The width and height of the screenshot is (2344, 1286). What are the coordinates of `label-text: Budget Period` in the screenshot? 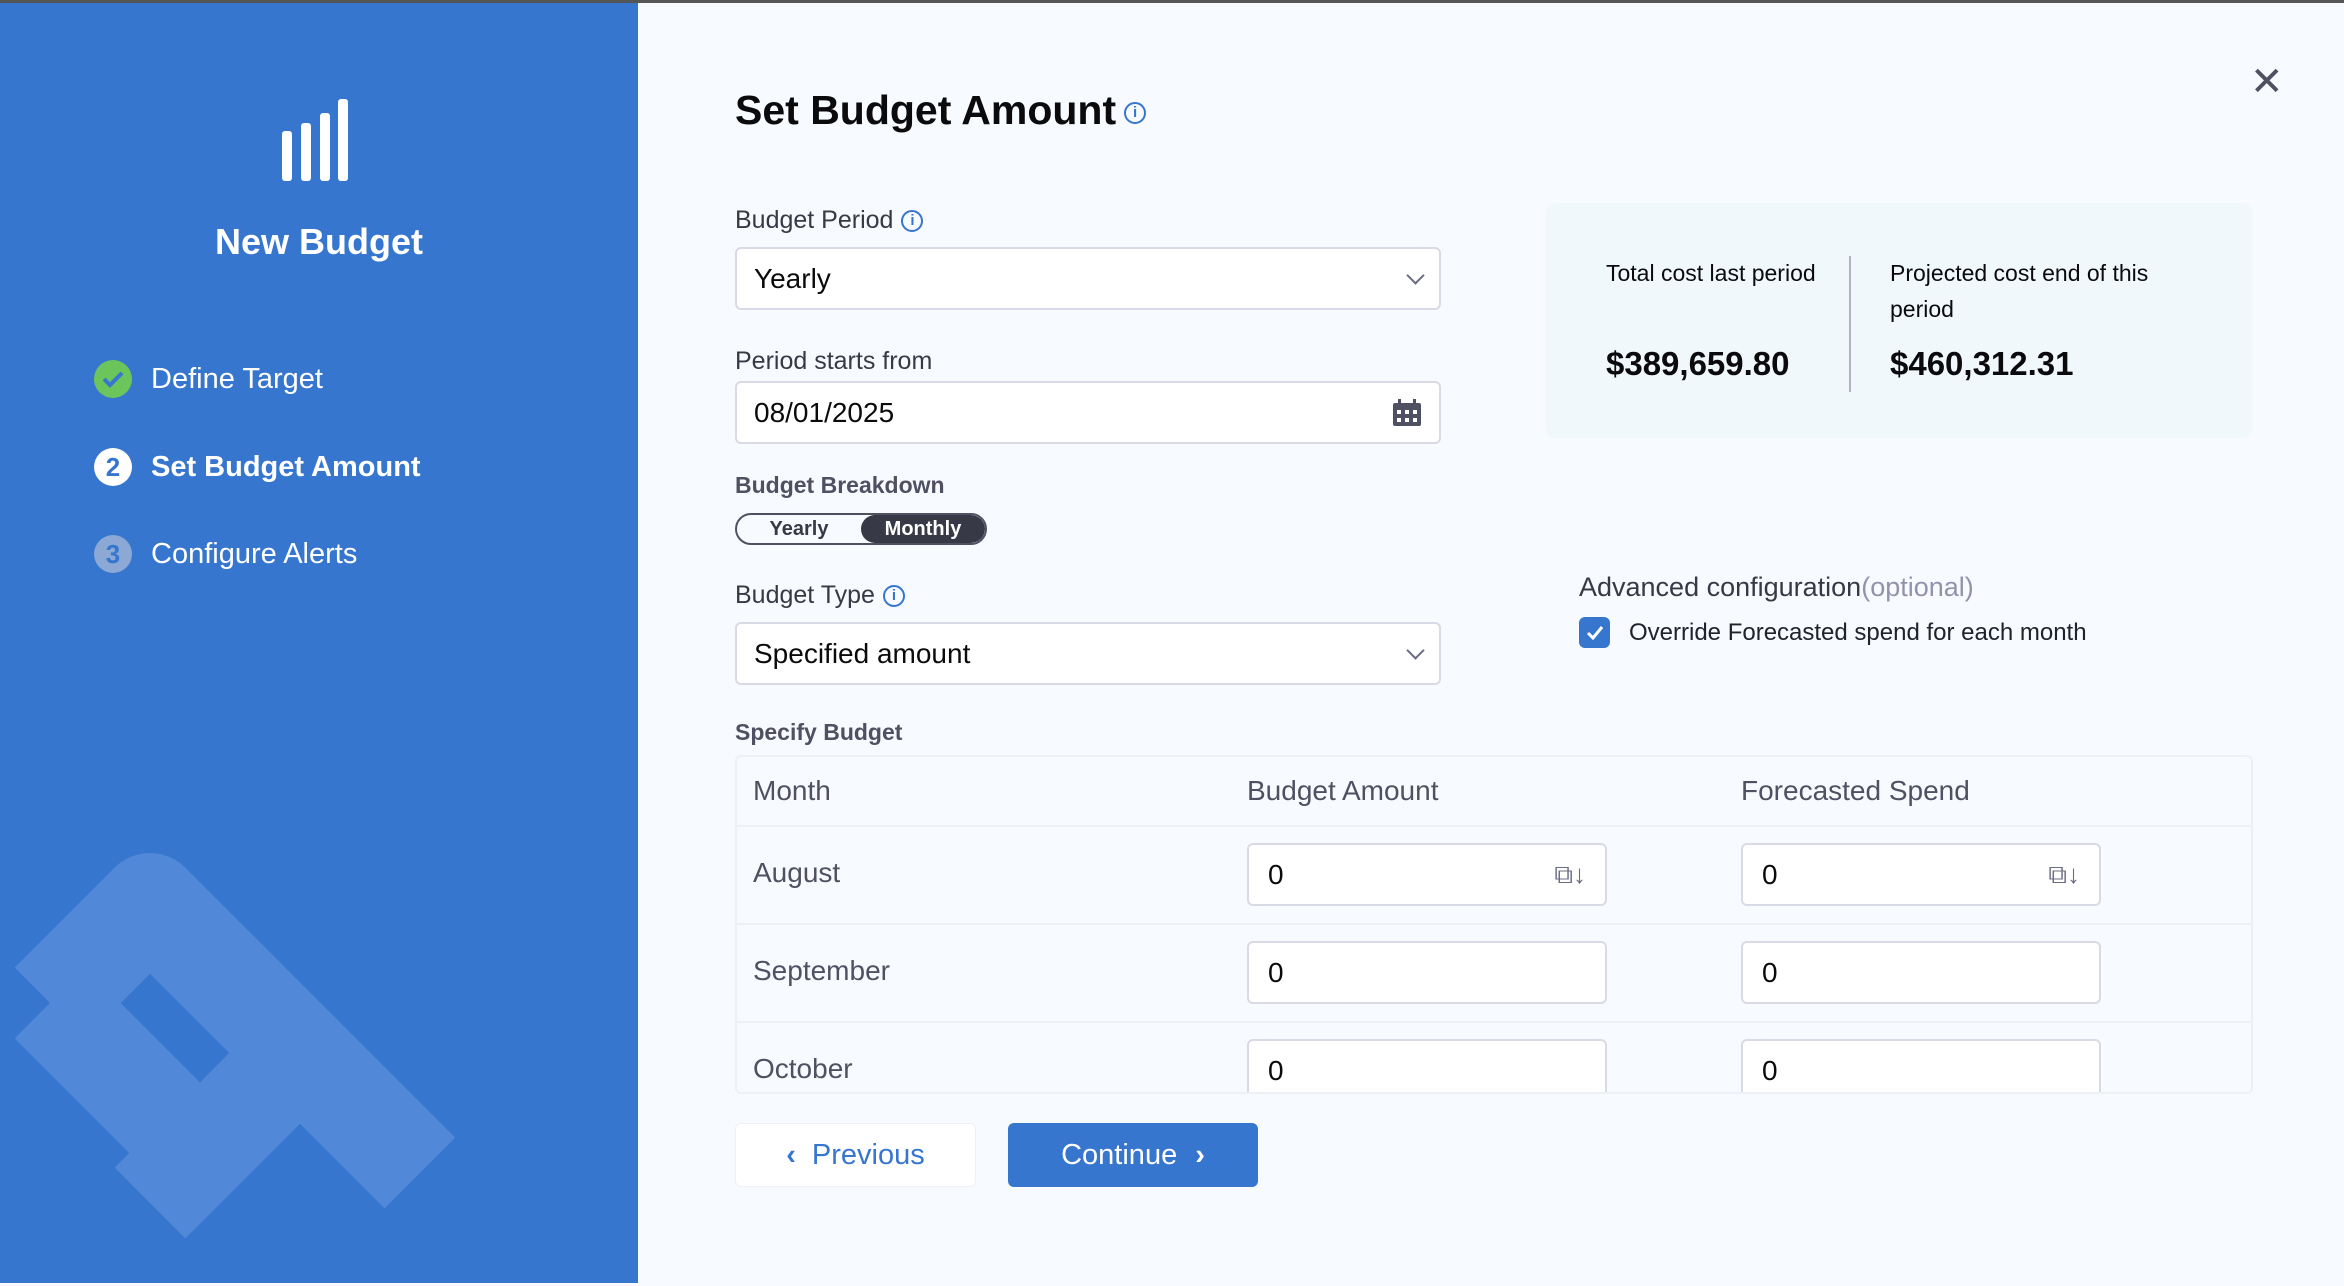 It's located at (814, 220).